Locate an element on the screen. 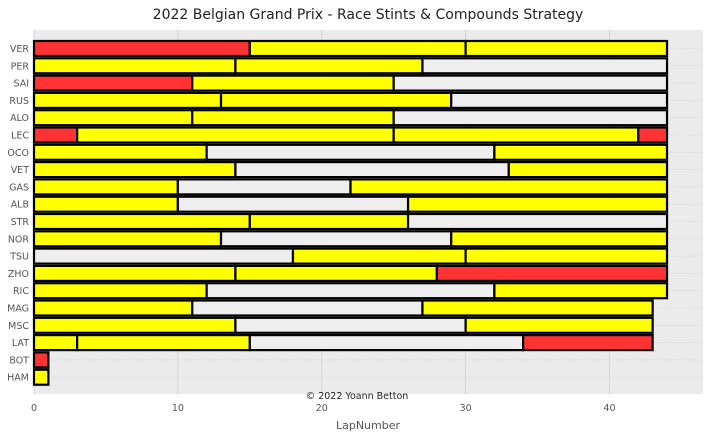 Image resolution: width=710 pixels, height=438 pixels. x-tick-label: 40 is located at coordinates (609, 408).